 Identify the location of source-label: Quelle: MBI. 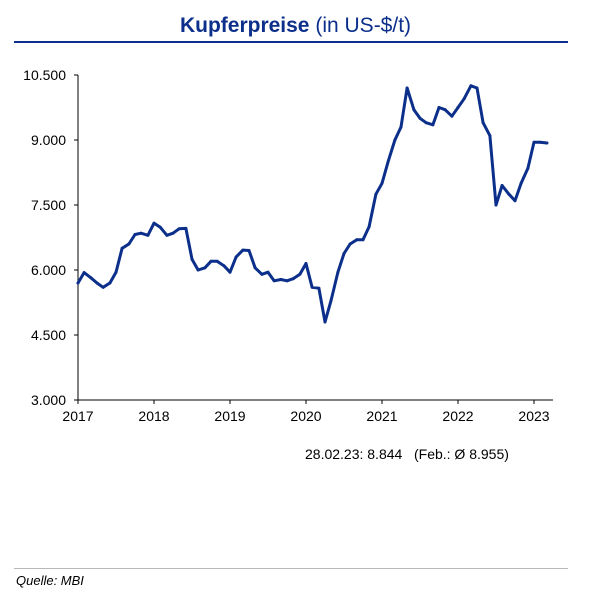
(50, 580).